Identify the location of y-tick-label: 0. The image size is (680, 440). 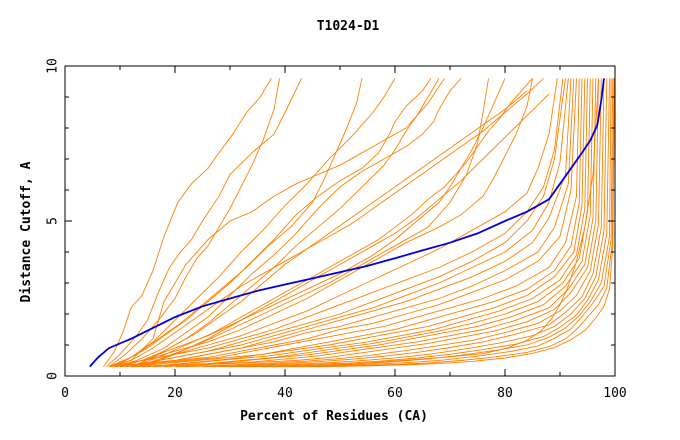
(53, 376).